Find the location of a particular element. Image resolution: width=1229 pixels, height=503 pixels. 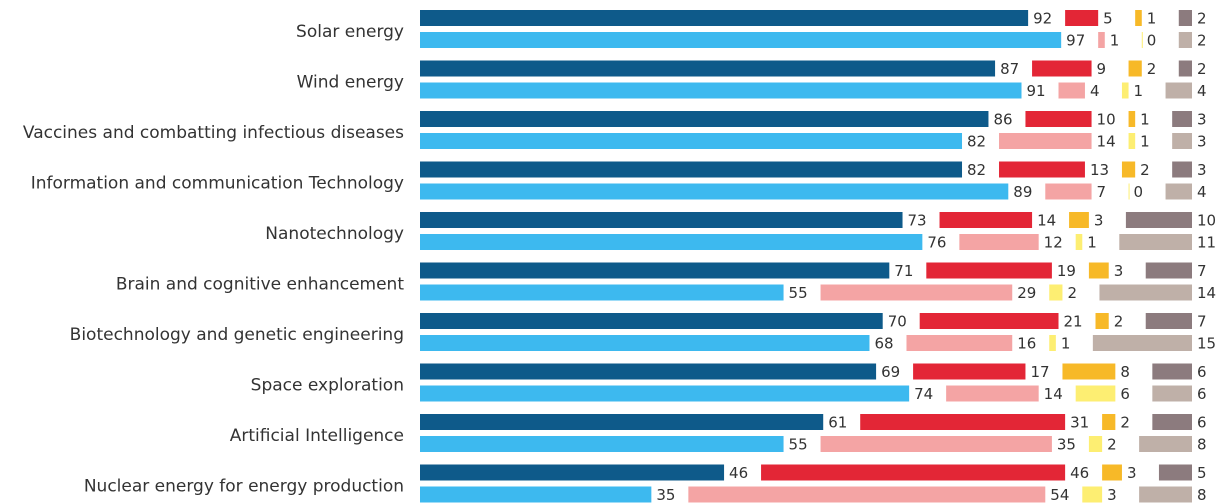

value-label: 87 is located at coordinates (1009, 69).